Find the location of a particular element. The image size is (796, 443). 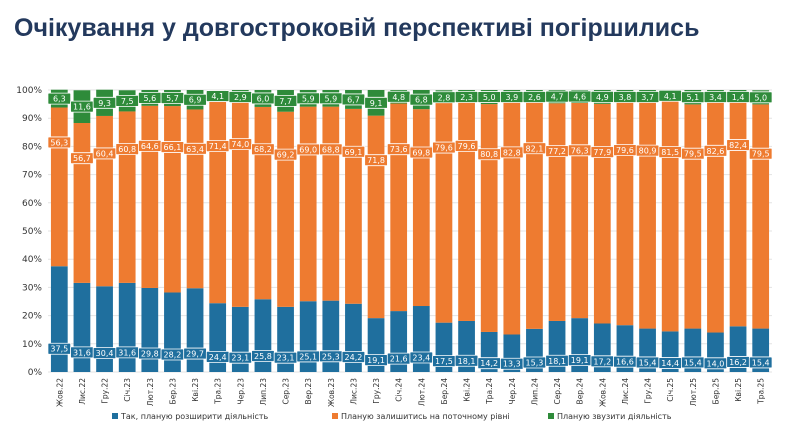

data-label: 6,7 is located at coordinates (353, 99).